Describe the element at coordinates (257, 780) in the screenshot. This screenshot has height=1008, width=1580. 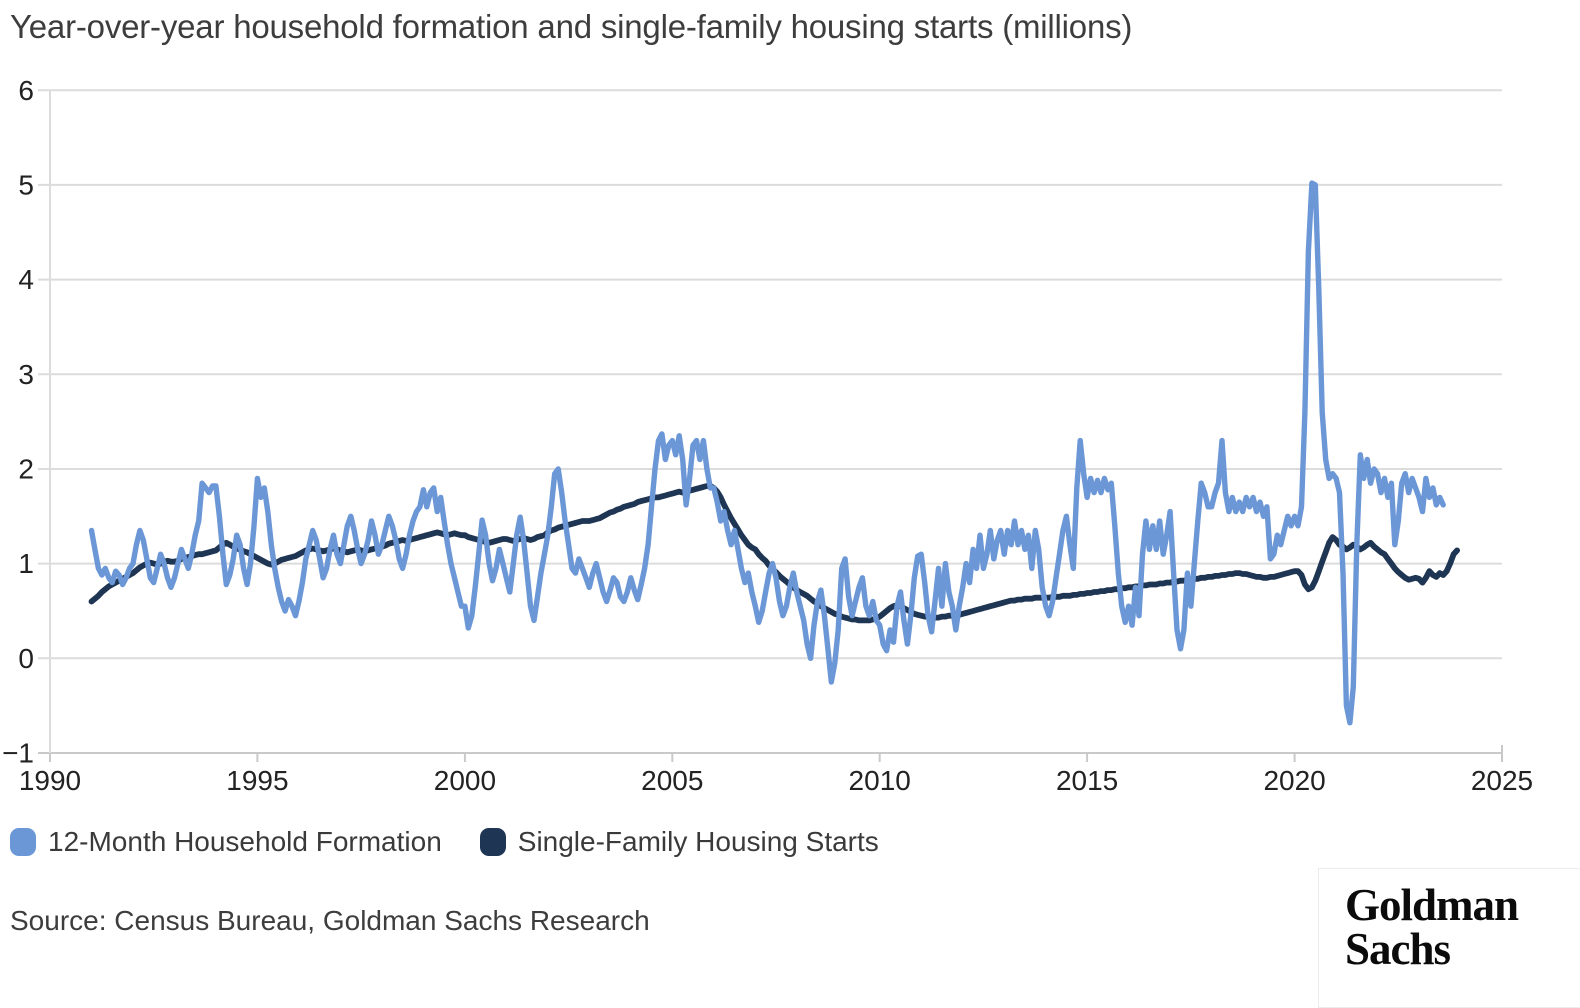
I see `x-tick-label: 1995` at that location.